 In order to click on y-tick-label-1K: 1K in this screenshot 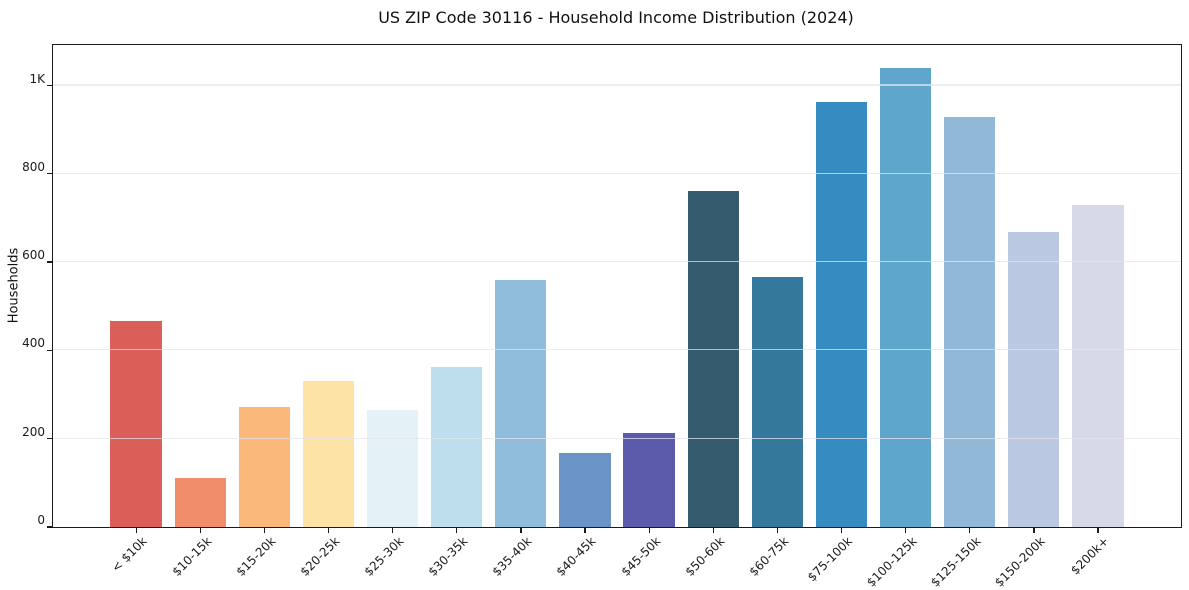, I will do `click(37, 78)`.